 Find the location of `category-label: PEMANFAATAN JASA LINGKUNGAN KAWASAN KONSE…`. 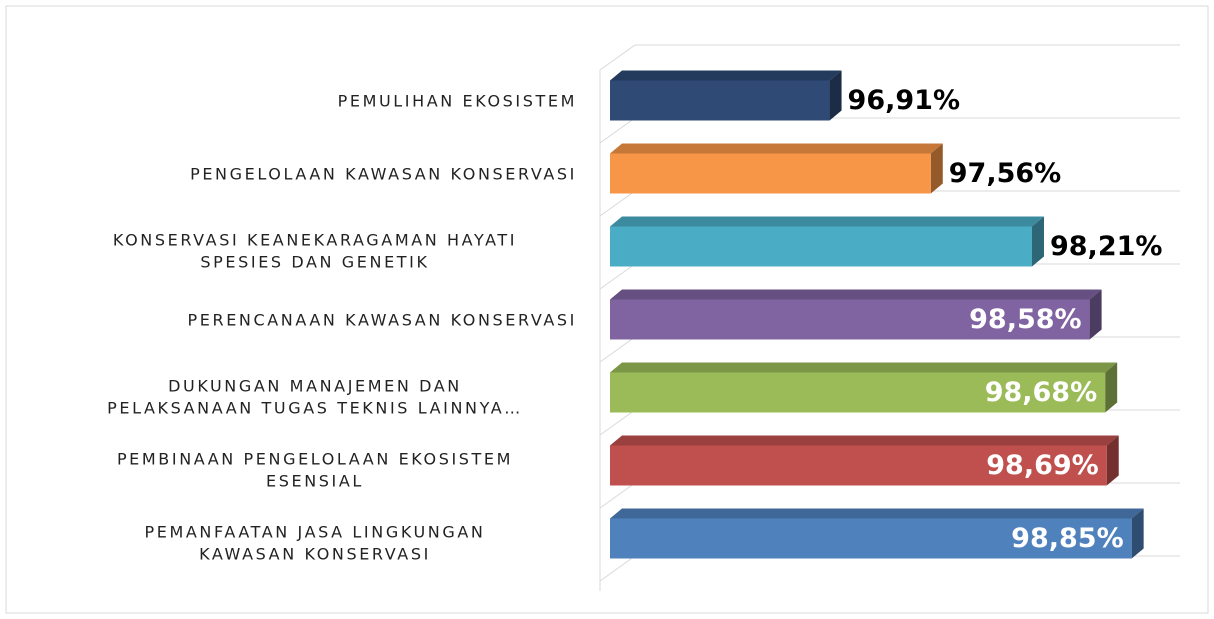

category-label: PEMANFAATAN JASA LINGKUNGAN KAWASAN KONSE… is located at coordinates (315, 543).